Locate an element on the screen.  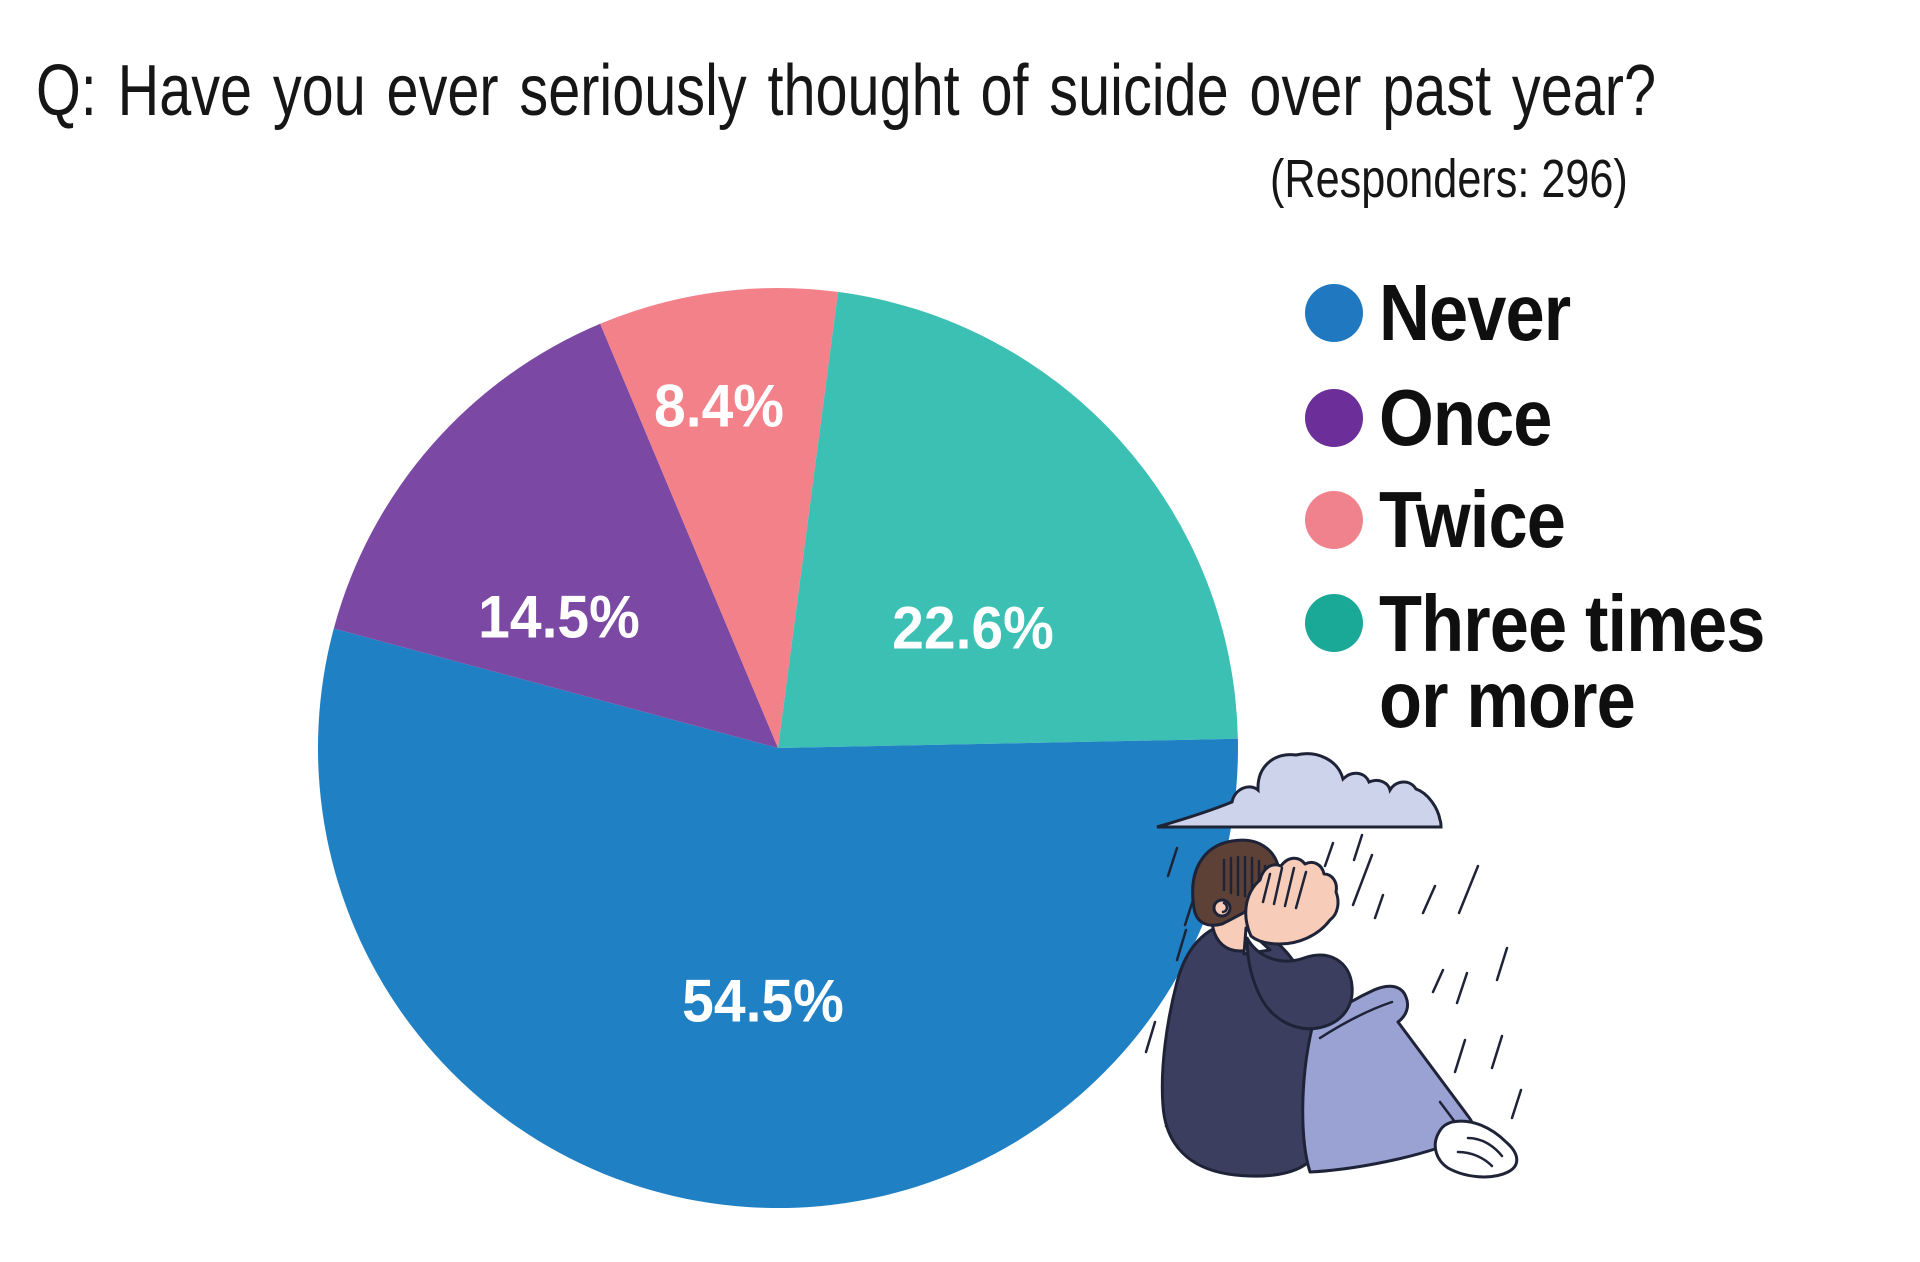
legend-item-once: Once is located at coordinates (1440, 418).